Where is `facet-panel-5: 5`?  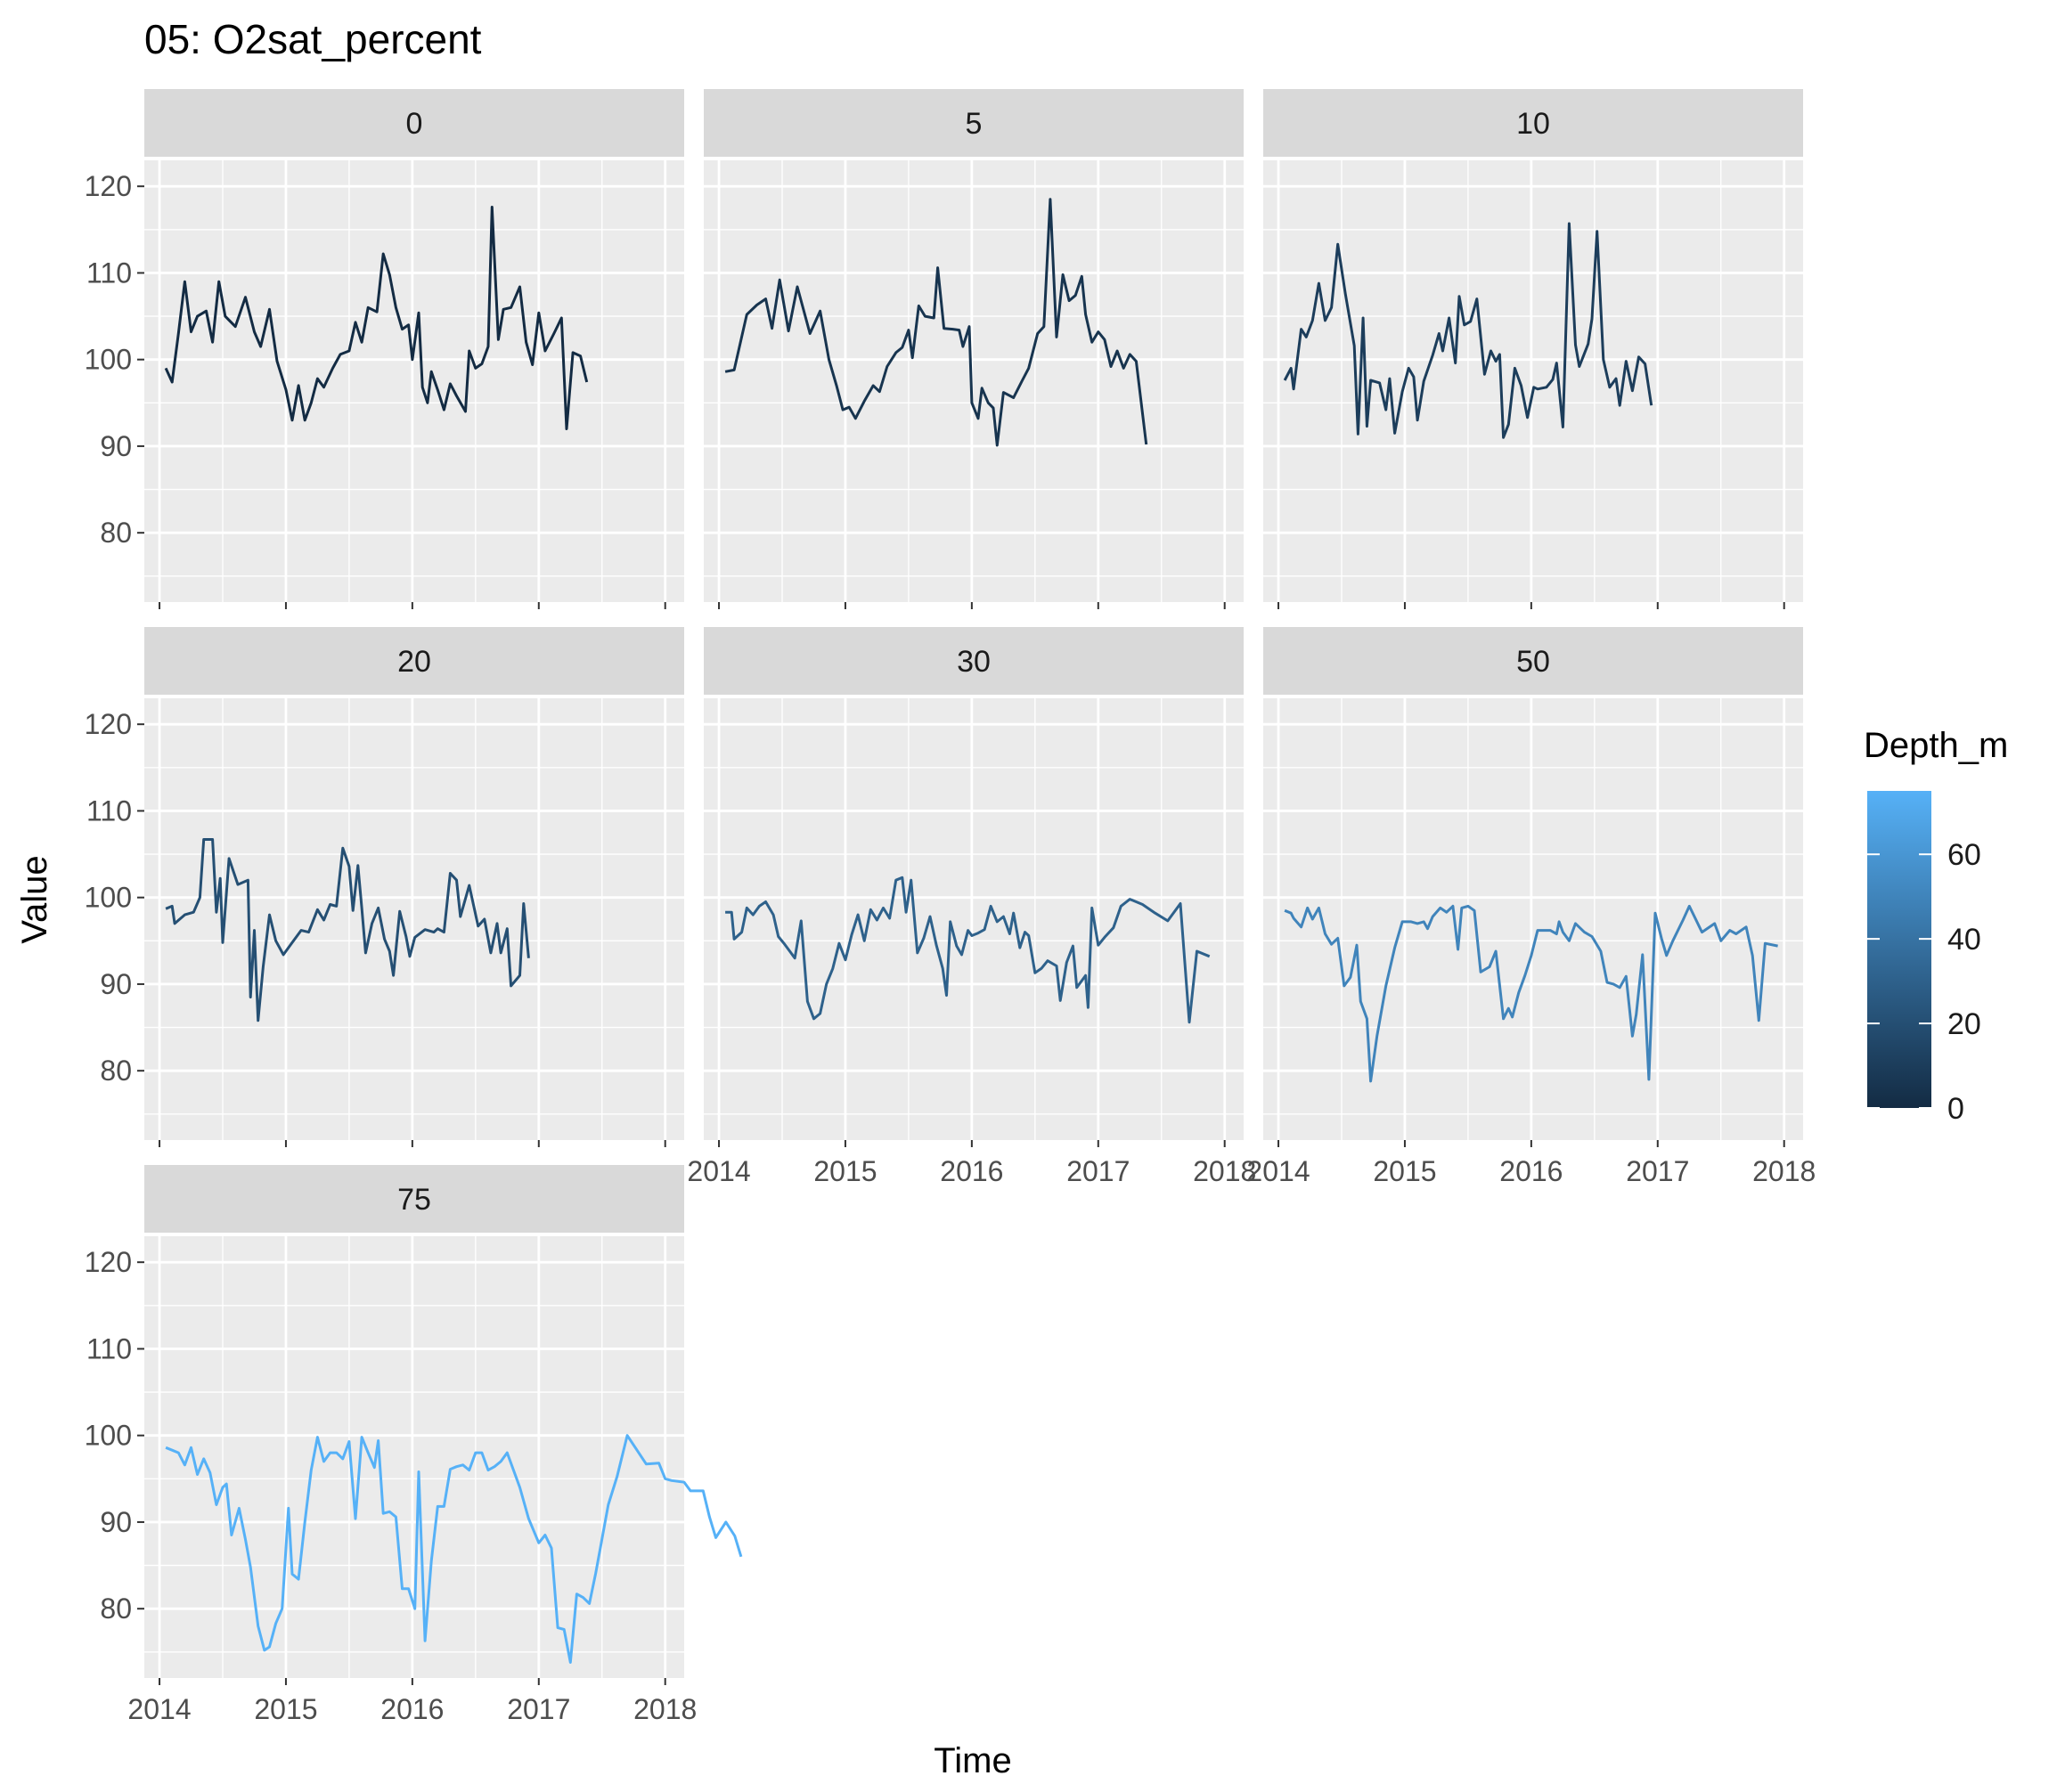
facet-panel-5: 5 is located at coordinates (974, 349).